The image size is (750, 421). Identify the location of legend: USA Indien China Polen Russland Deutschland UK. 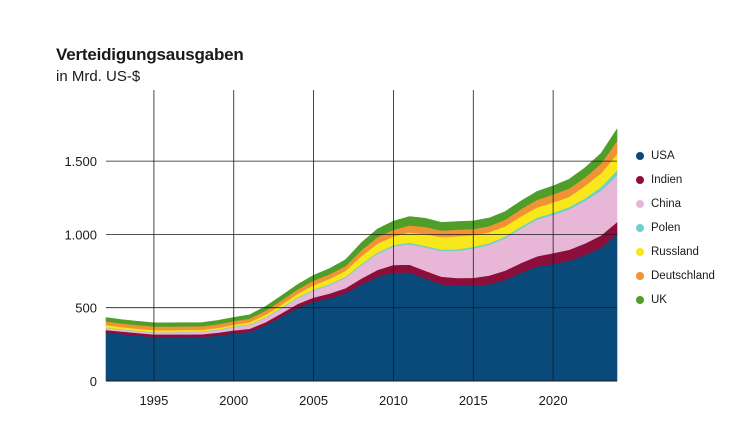
(675, 228).